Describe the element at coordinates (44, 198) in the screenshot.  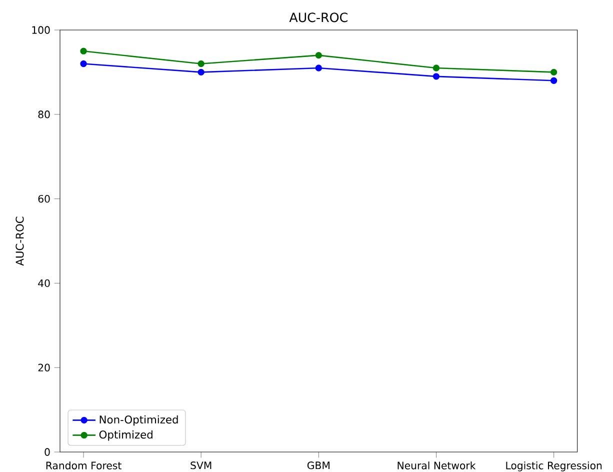
I see `y-tick-label: 60` at that location.